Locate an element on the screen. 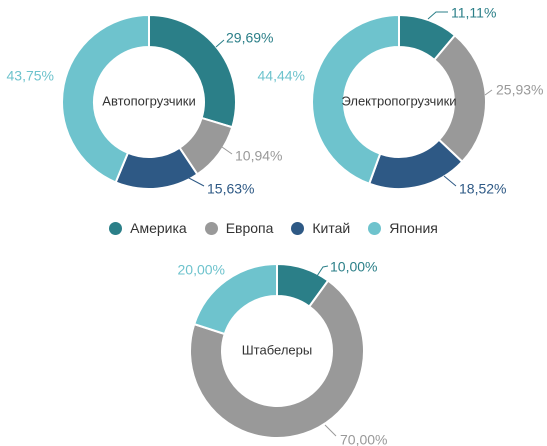  legend-item-china: Китай is located at coordinates (320, 228).